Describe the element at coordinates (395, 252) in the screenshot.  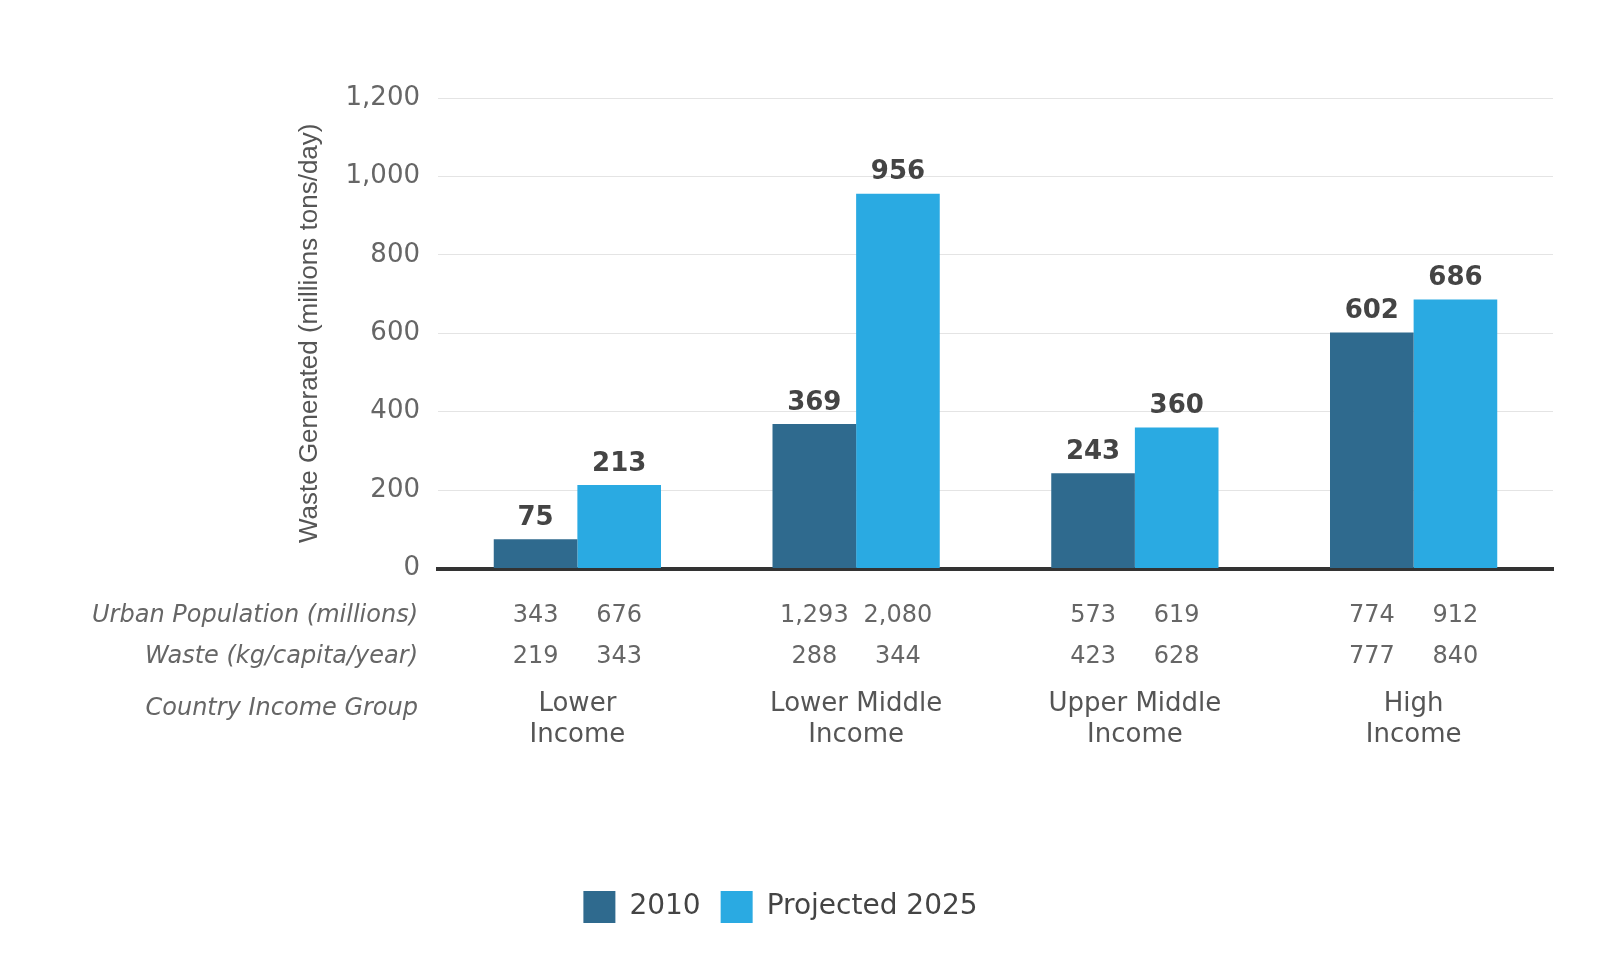
I see `y-tick-label: 800` at that location.